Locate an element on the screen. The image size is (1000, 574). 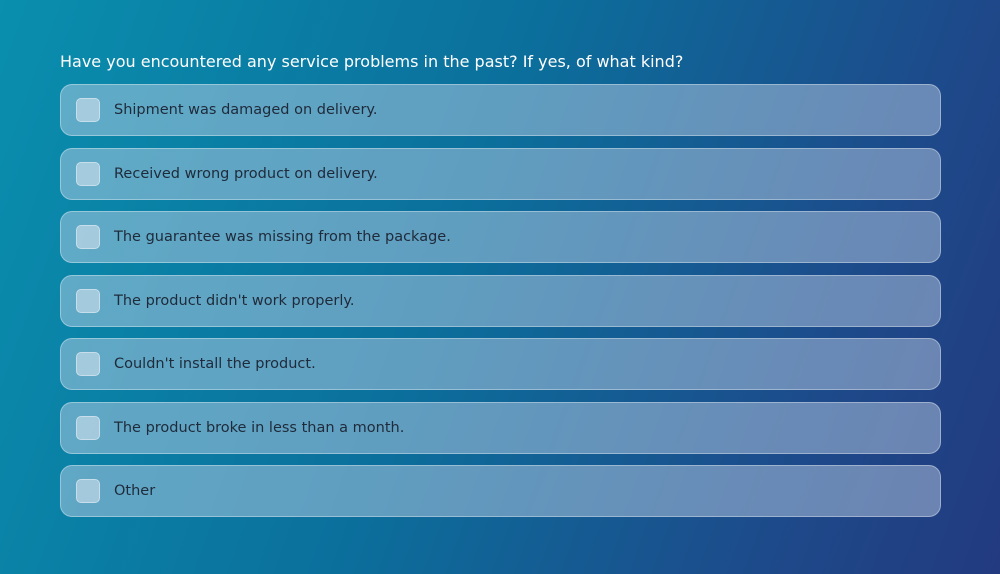
option: Couldn't install the product. is located at coordinates (500, 364).